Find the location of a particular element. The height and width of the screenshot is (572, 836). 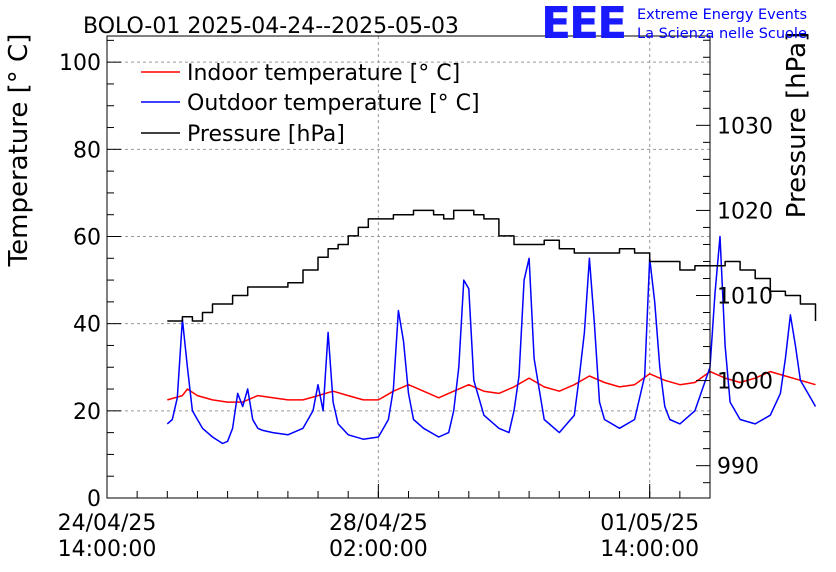

y2-tick-label: 990 is located at coordinates (738, 467).